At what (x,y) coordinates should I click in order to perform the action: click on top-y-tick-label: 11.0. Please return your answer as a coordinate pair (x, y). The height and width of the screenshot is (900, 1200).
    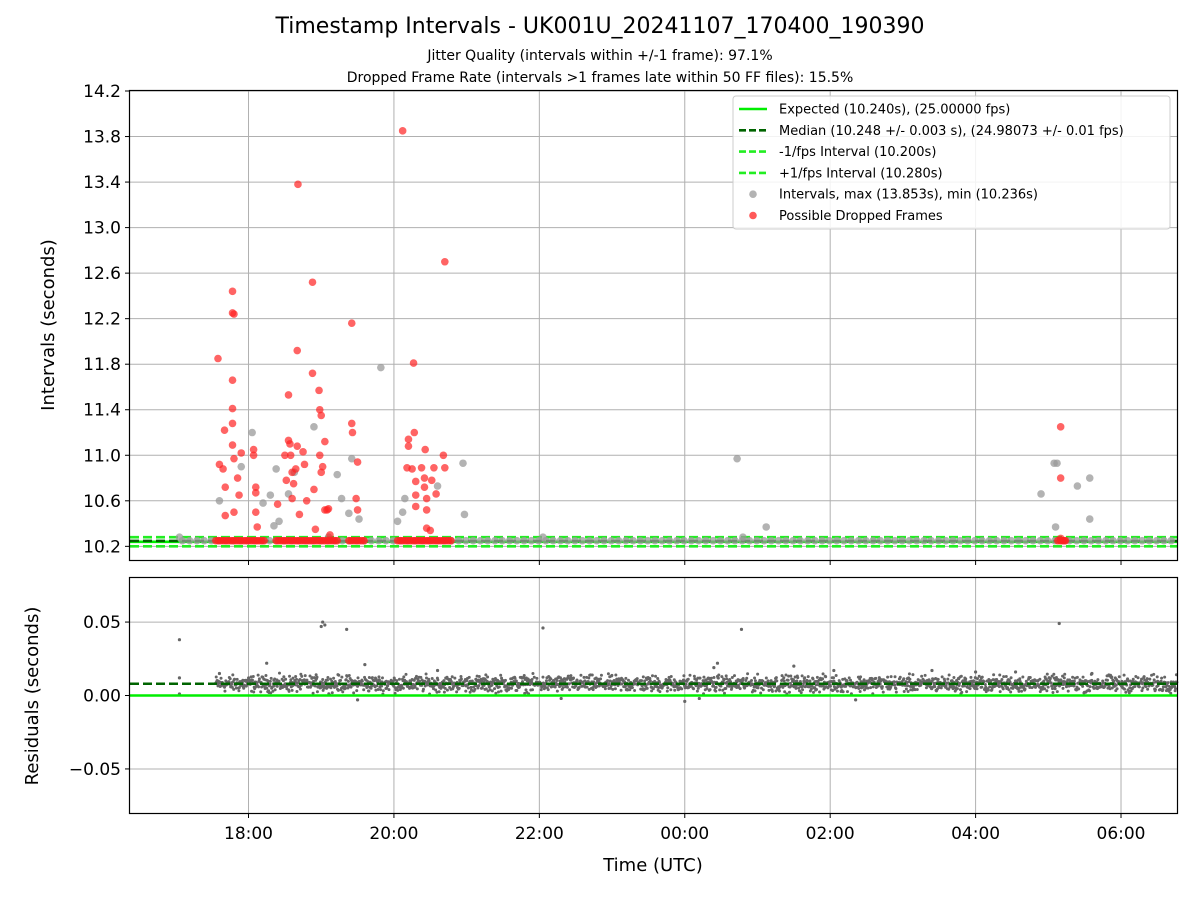
    Looking at the image, I should click on (102, 456).